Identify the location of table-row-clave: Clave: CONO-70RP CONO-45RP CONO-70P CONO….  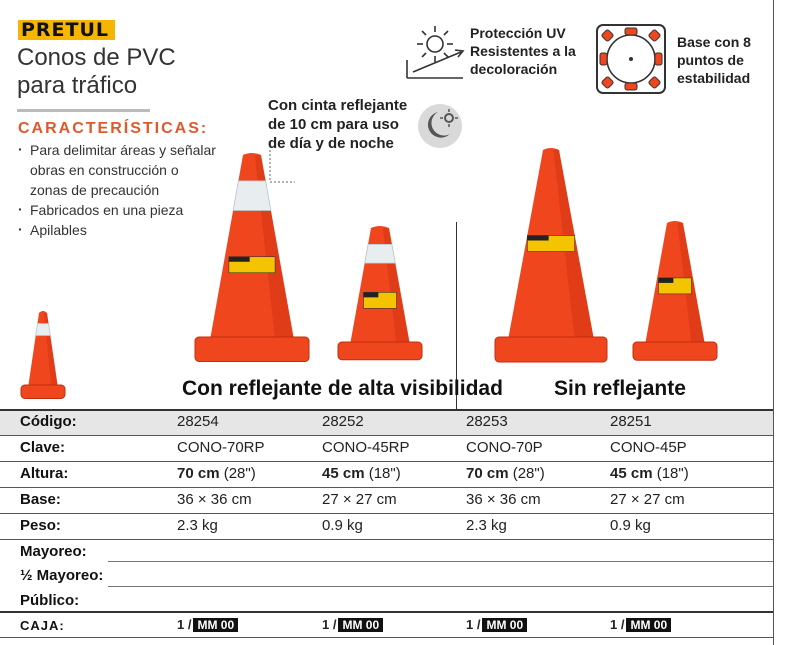
(386, 448).